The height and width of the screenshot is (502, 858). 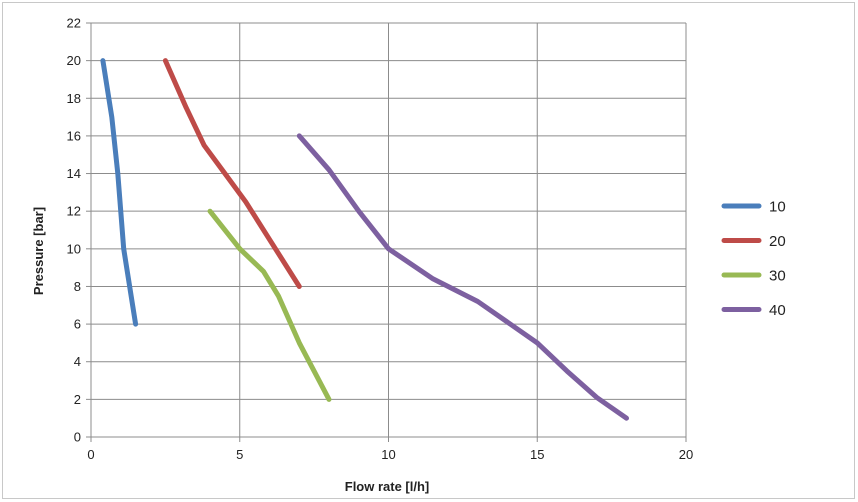 What do you see at coordinates (74, 173) in the screenshot?
I see `y-tick-label: 14` at bounding box center [74, 173].